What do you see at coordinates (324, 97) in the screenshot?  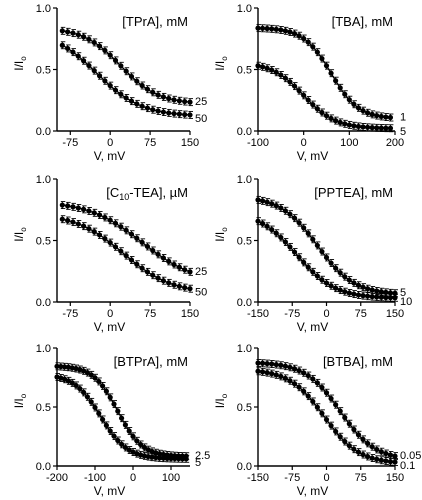 I see `fit-curve` at bounding box center [324, 97].